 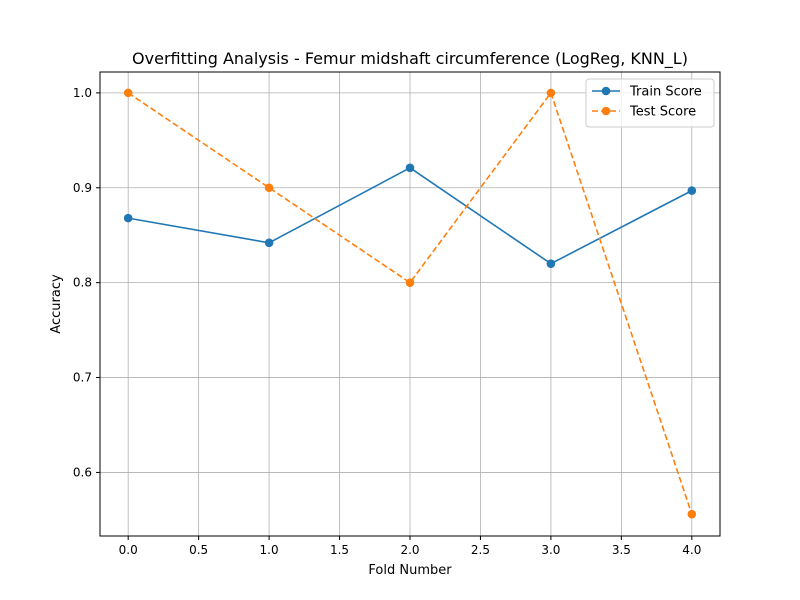 I want to click on x-tick-label: 1.5, so click(x=339, y=550).